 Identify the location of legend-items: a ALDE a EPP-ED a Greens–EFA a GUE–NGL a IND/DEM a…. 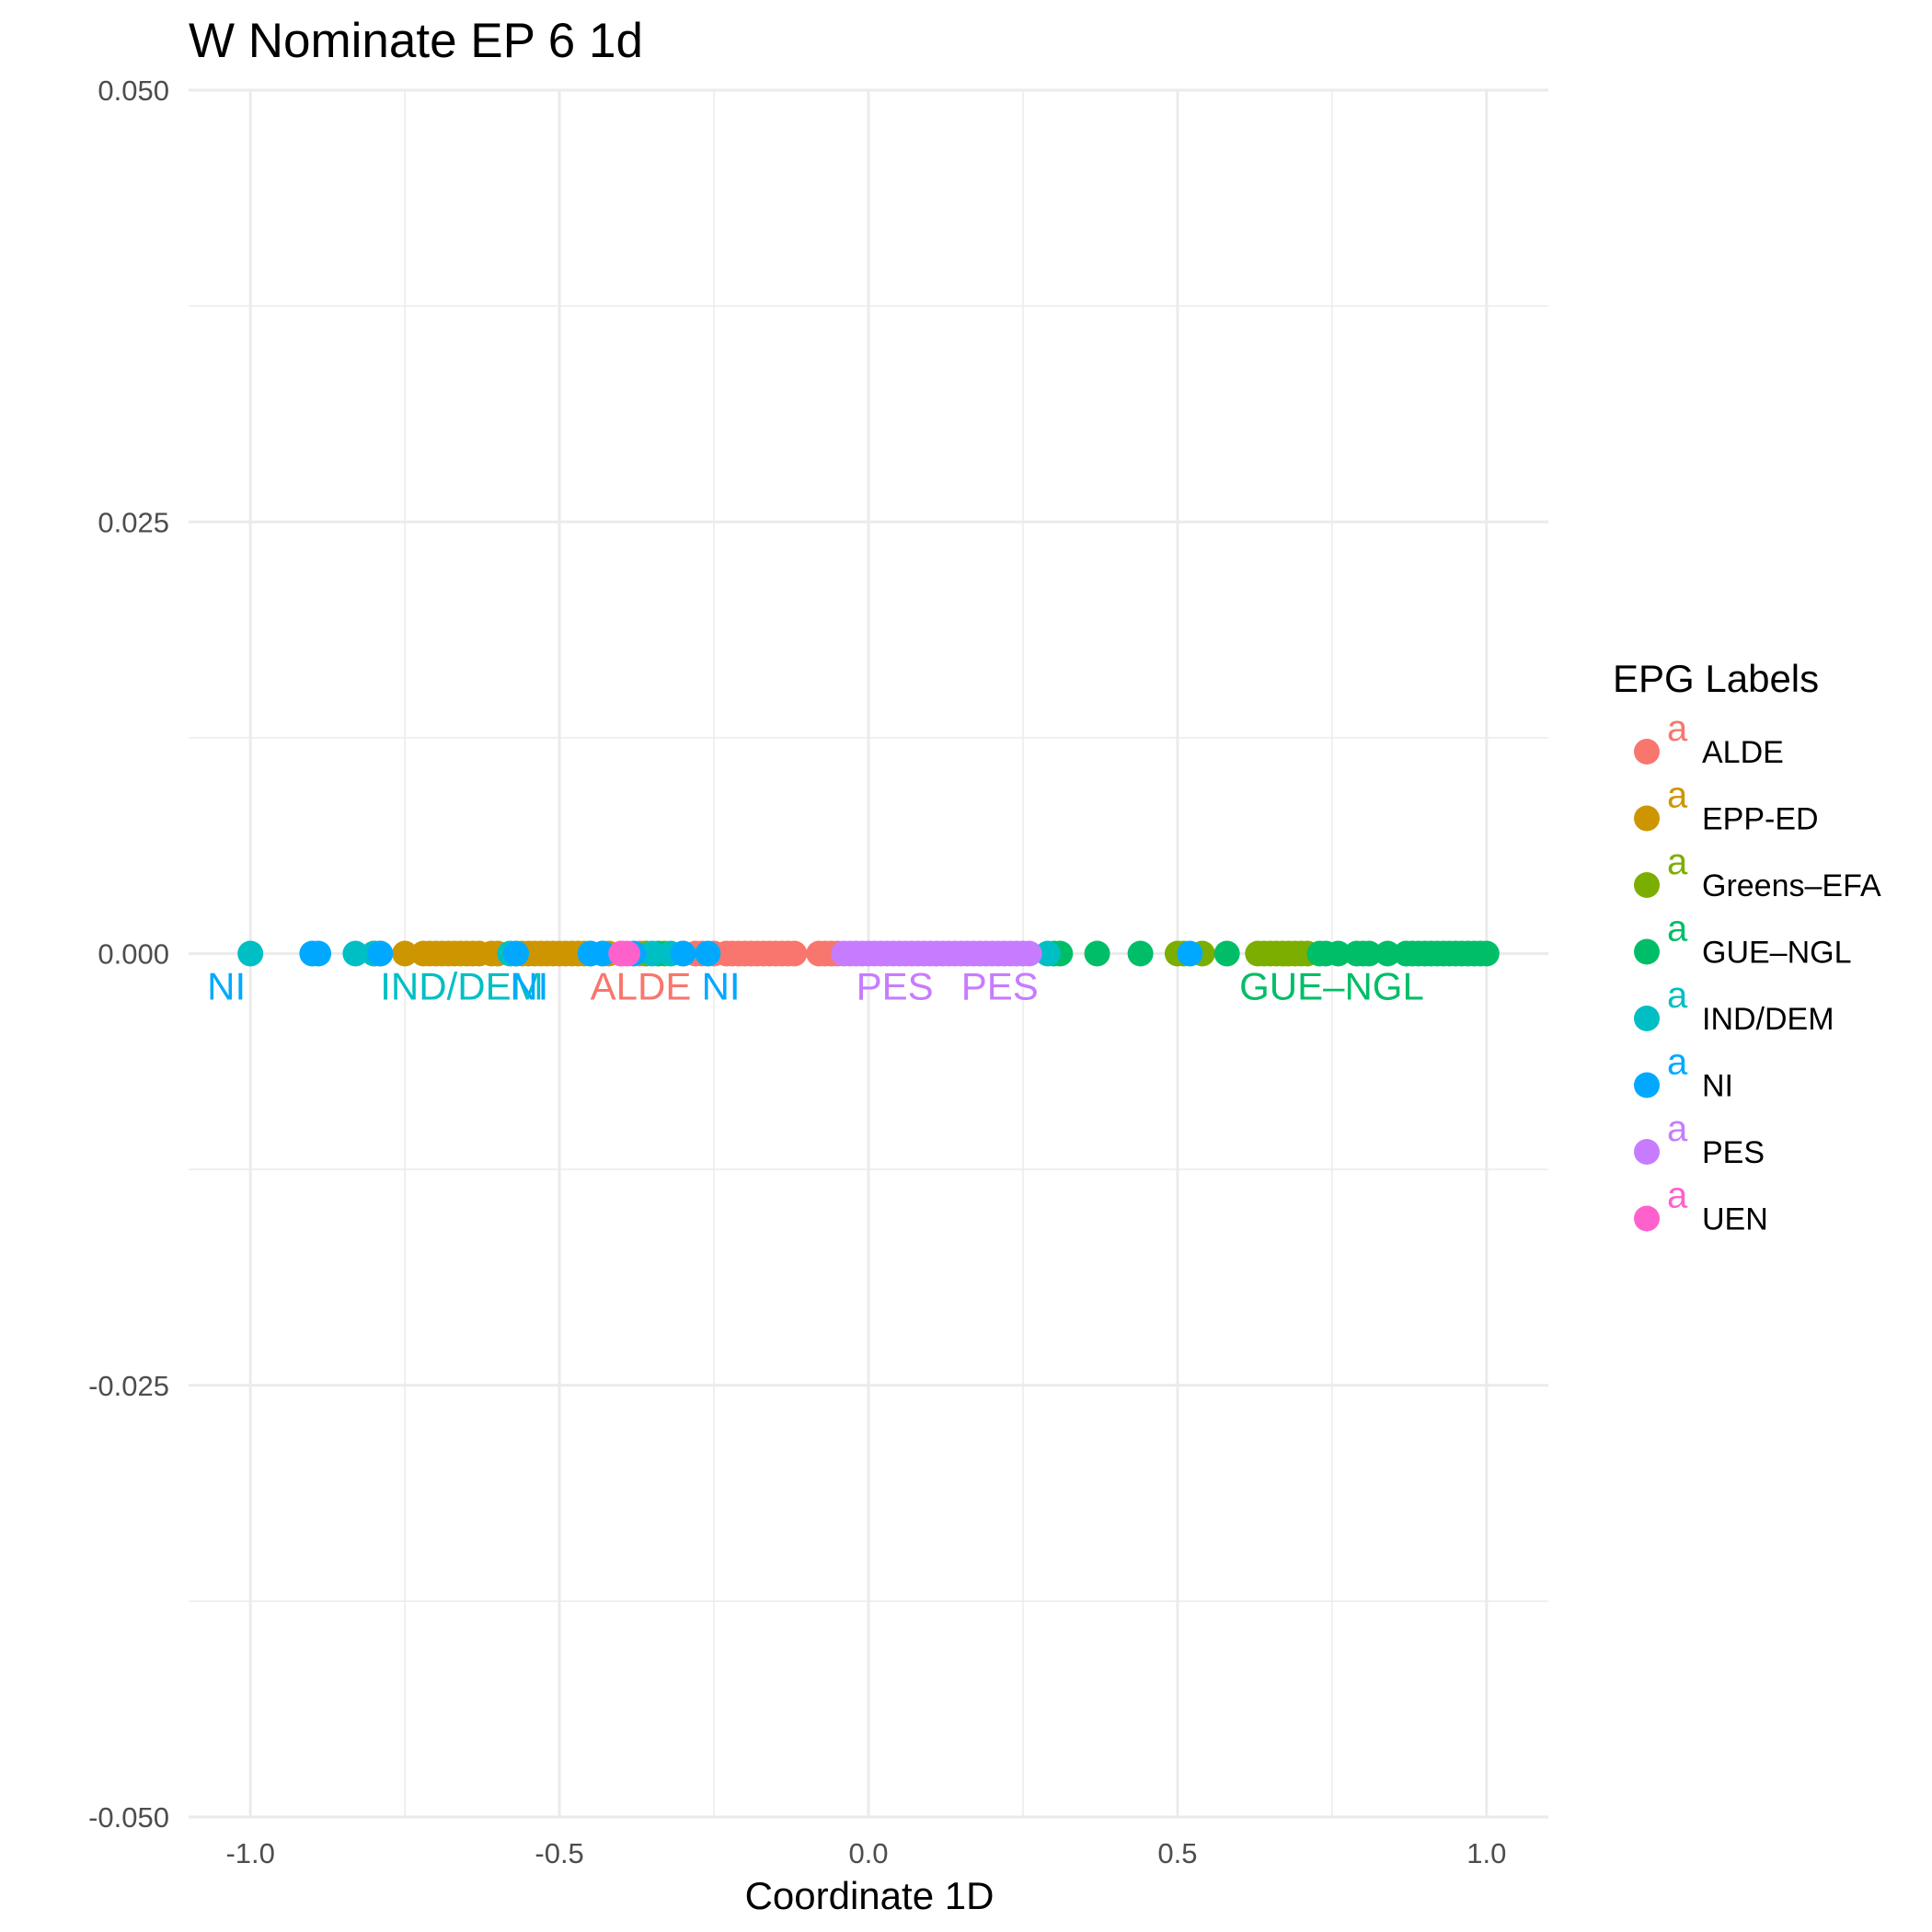
(1757, 972).